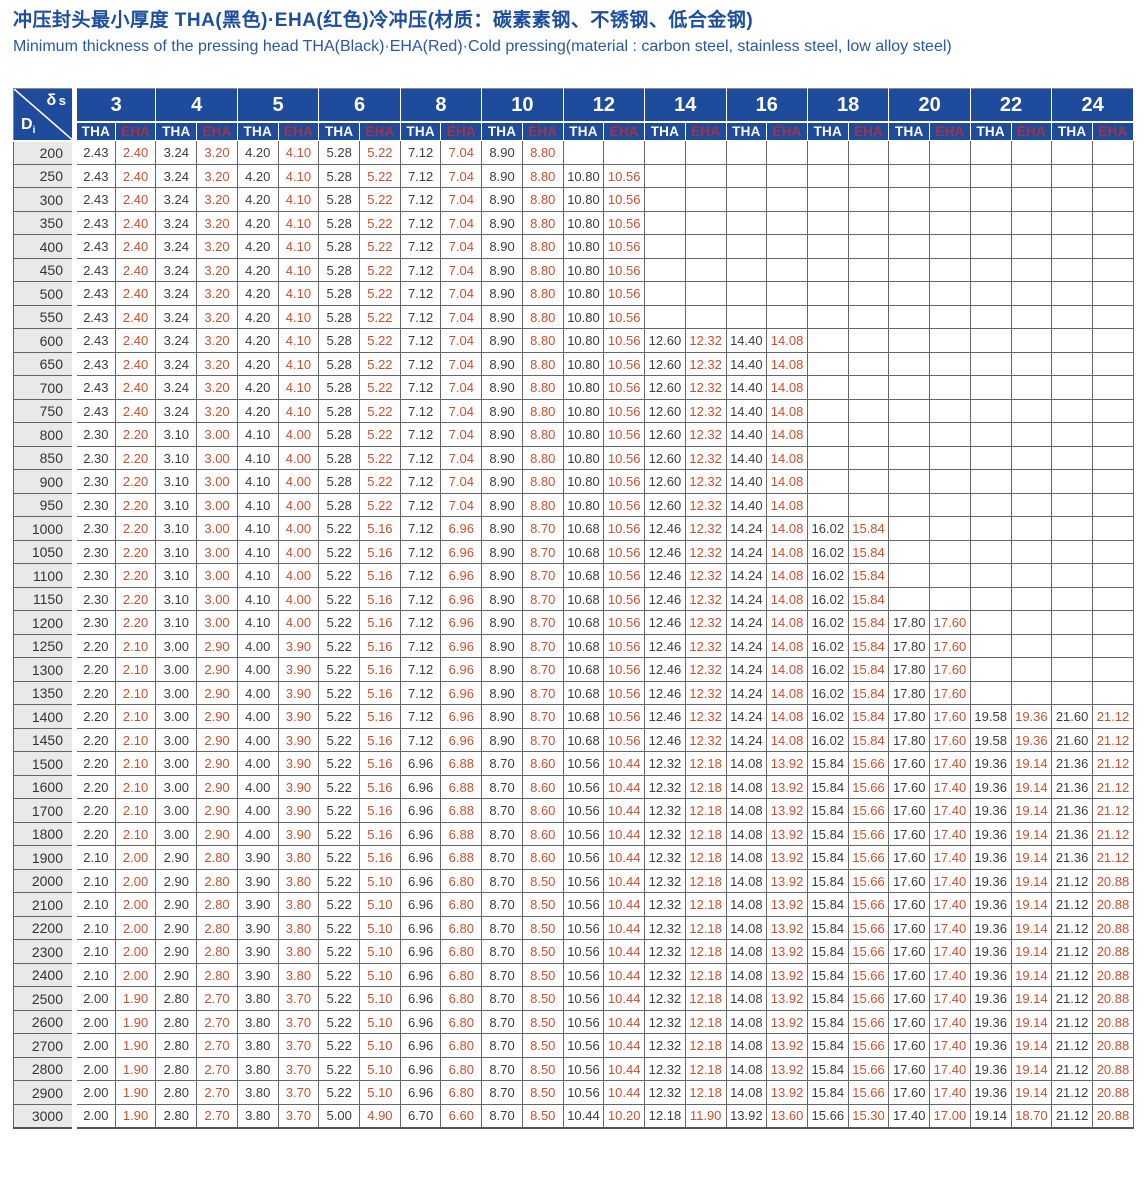 The image size is (1147, 1200). Describe the element at coordinates (95, 881) in the screenshot. I see `cell-tha: 2.10` at that location.